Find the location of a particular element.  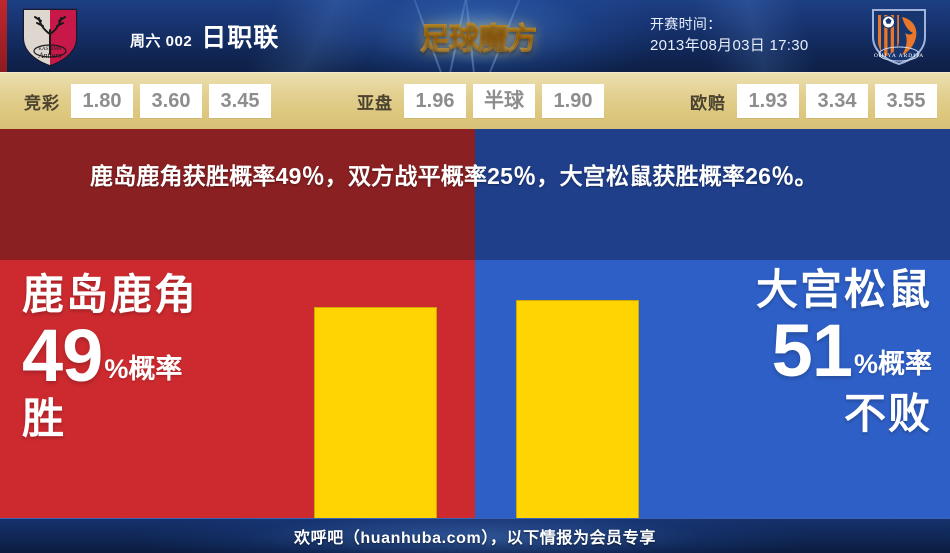

odds-value-oupei-2: 3.34 is located at coordinates (837, 101).